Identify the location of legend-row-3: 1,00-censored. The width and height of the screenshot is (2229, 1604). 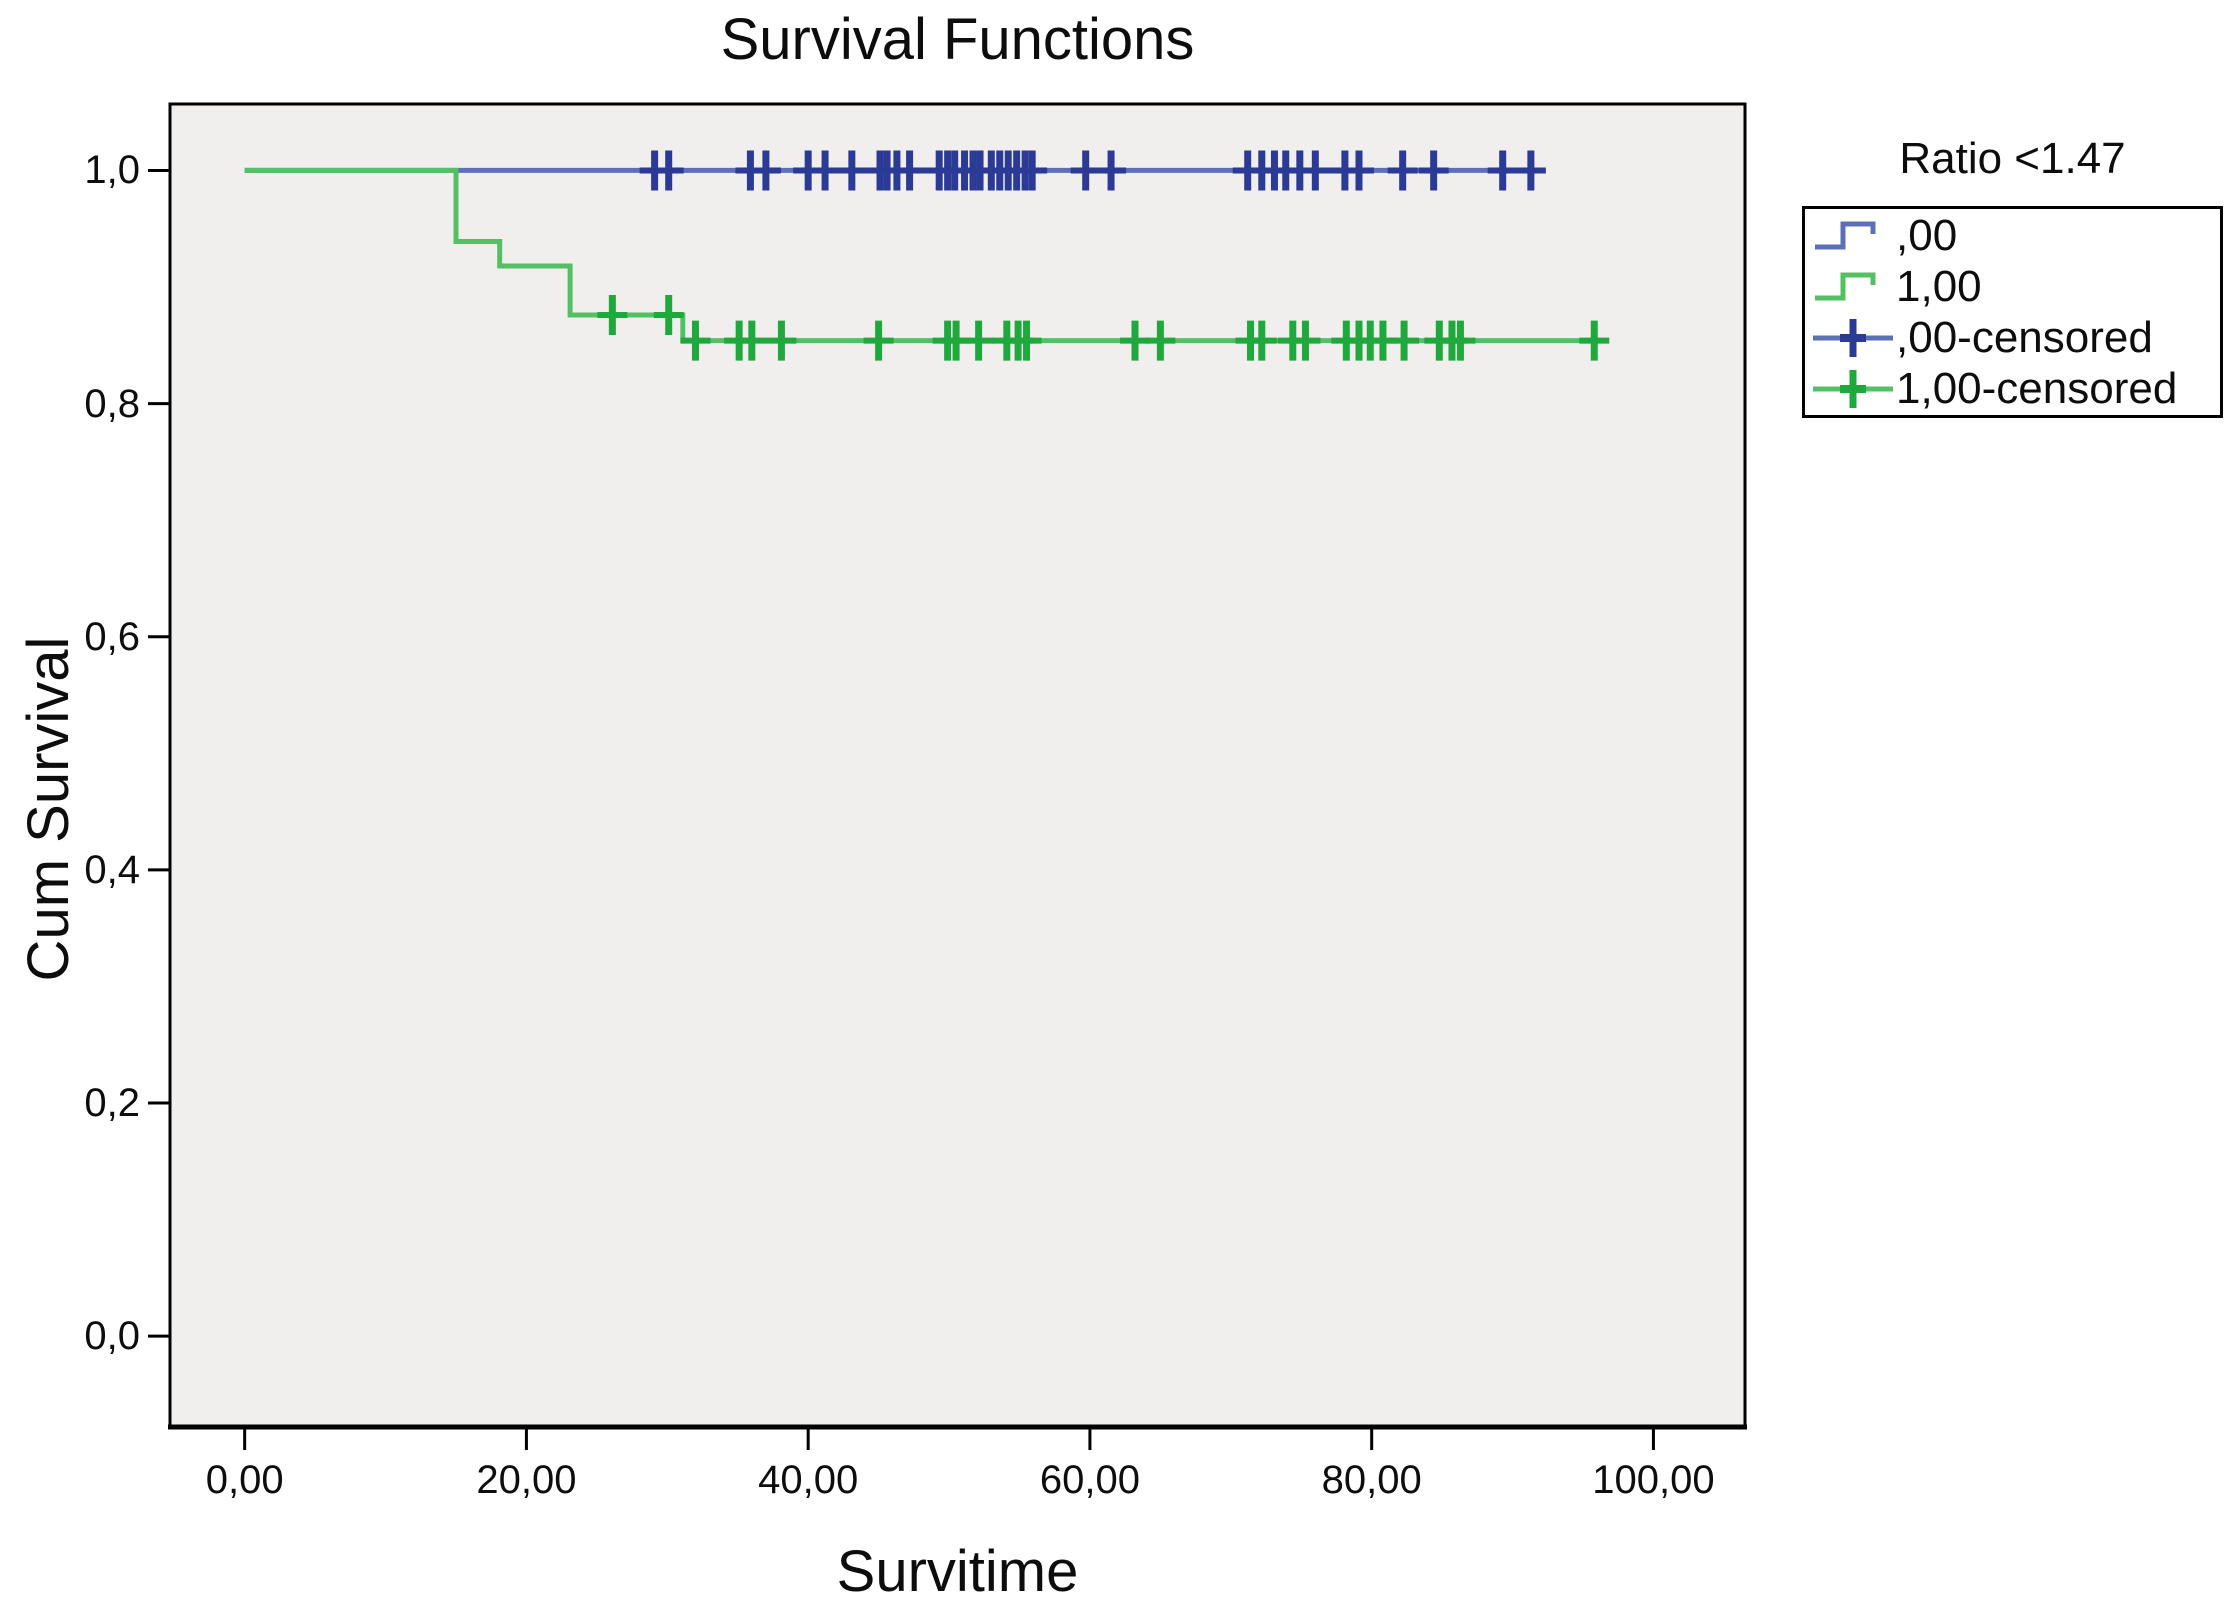
(2015, 388).